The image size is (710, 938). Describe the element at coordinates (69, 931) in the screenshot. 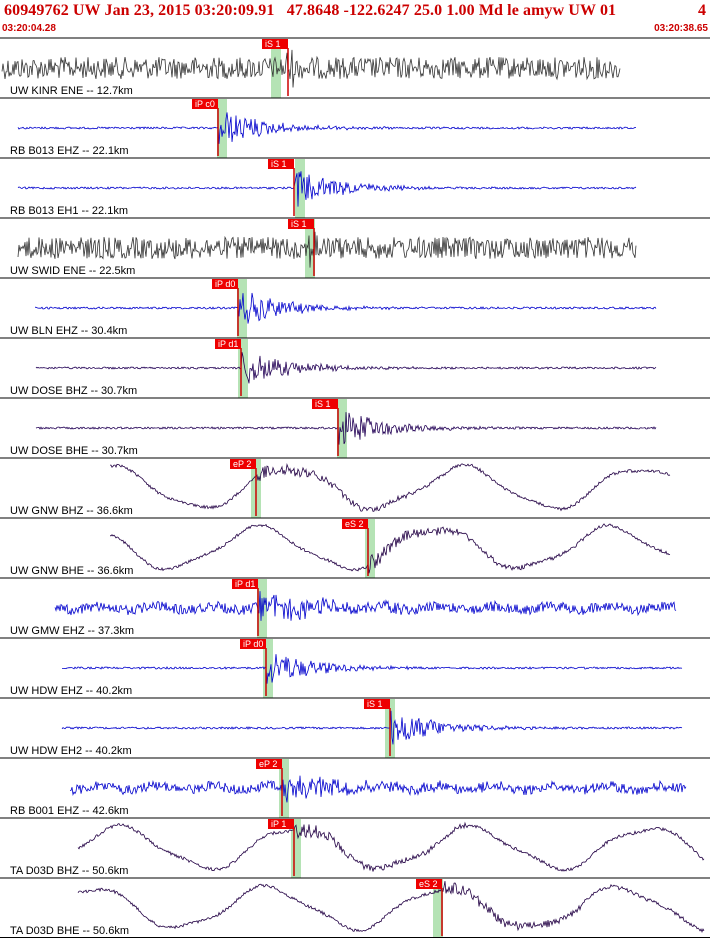

I see `station-label: TA D03D BHE -- 50.6km` at that location.